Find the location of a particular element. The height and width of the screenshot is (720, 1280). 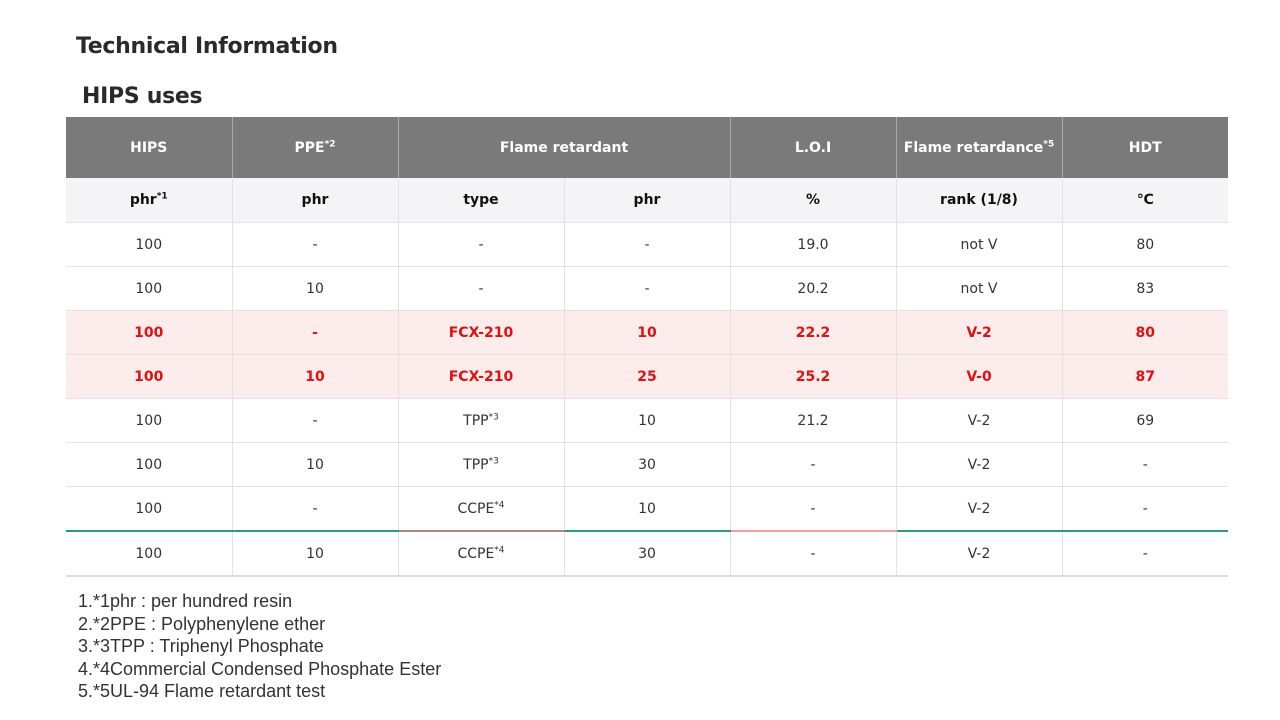

table-cell: 87 is located at coordinates (1144, 376).